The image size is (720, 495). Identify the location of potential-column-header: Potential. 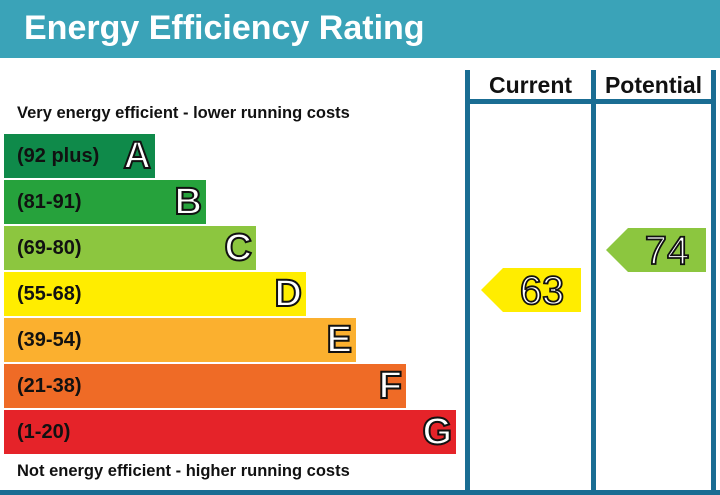
(653, 85).